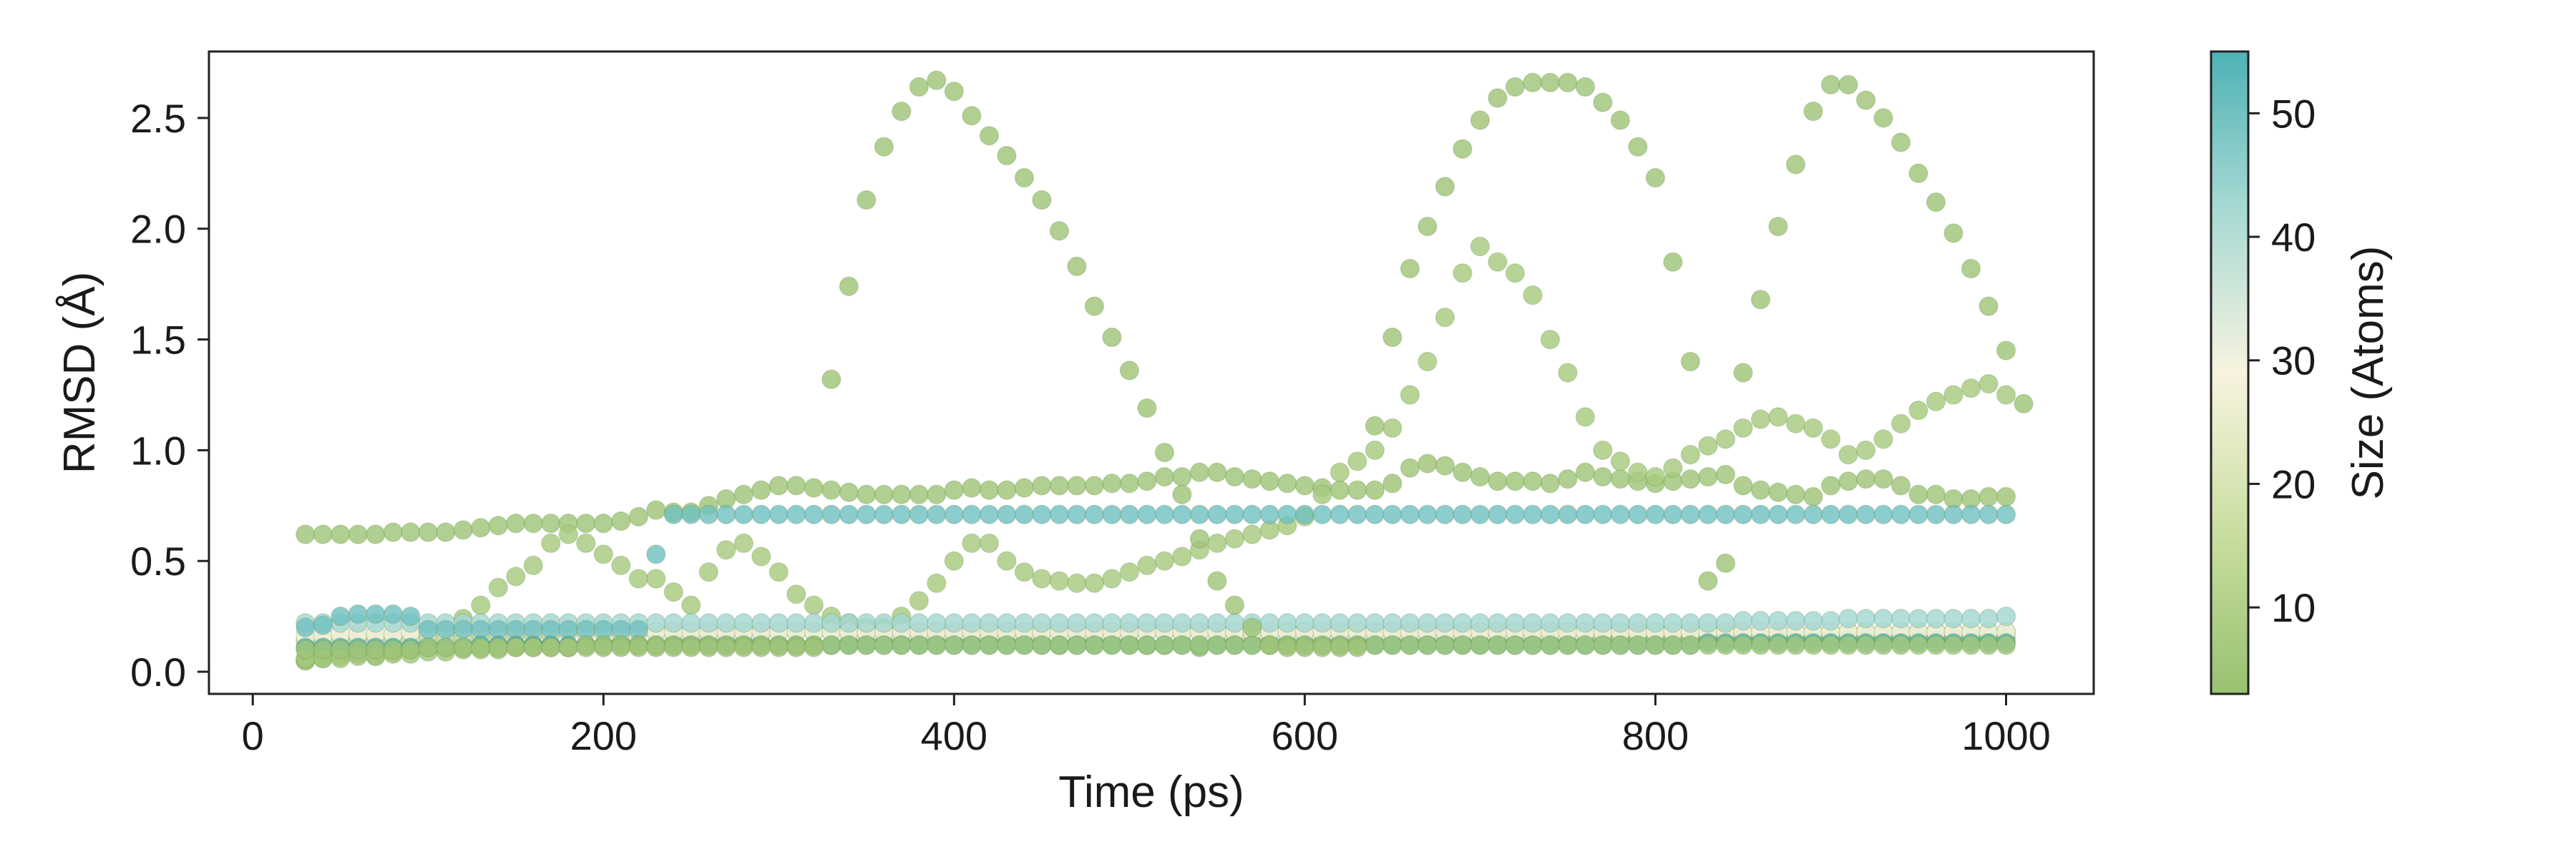 The width and height of the screenshot is (2576, 862). Describe the element at coordinates (1151, 793) in the screenshot. I see `x-axis-label: Time (ps)` at that location.